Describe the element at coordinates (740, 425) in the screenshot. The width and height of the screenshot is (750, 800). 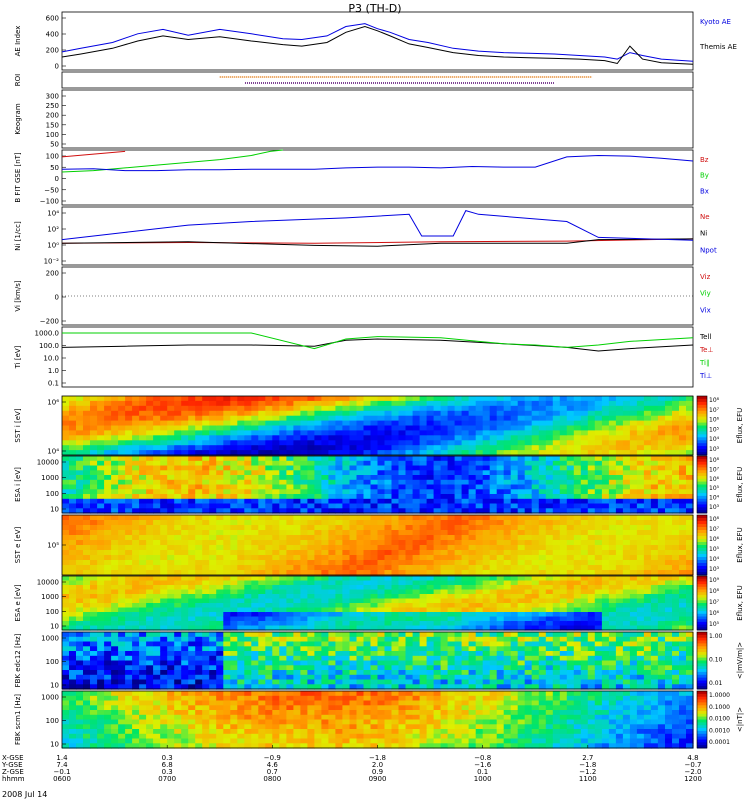
I see `colorbar-label: Eflux, EFU` at that location.